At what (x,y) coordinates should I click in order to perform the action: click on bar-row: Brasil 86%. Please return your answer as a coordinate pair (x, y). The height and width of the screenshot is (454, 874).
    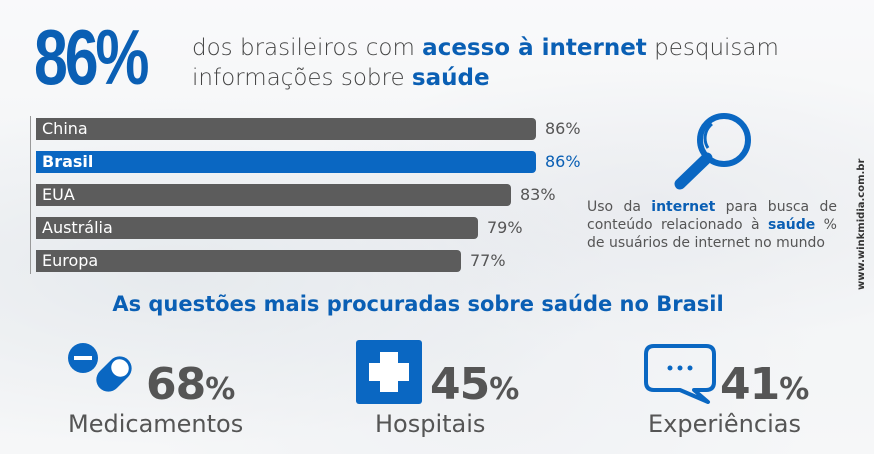
    Looking at the image, I should click on (316, 162).